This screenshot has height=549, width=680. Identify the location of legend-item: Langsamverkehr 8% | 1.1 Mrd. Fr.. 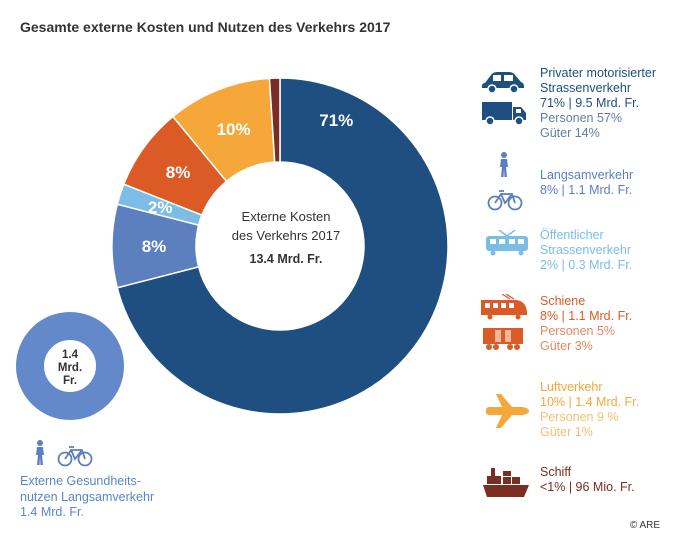
(586, 183).